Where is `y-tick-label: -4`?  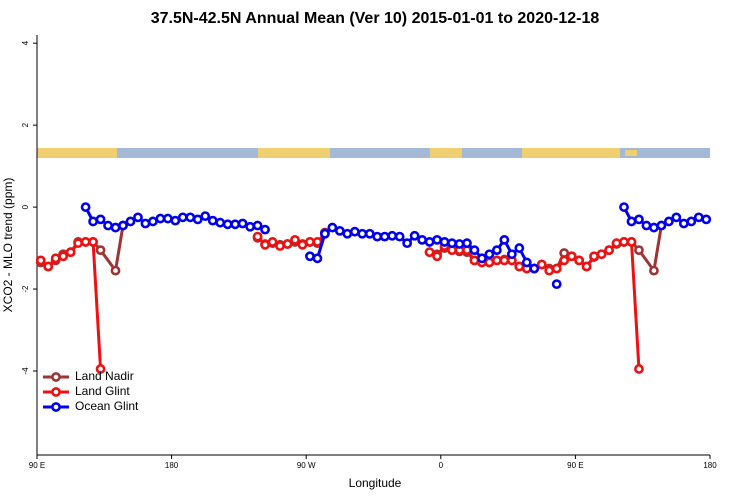
y-tick-label: -4 is located at coordinates (25, 371).